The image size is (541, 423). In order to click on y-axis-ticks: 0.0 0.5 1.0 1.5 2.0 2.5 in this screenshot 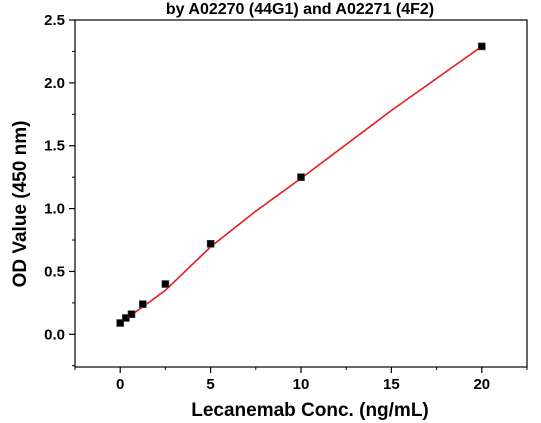, I will do `click(59, 189)`.